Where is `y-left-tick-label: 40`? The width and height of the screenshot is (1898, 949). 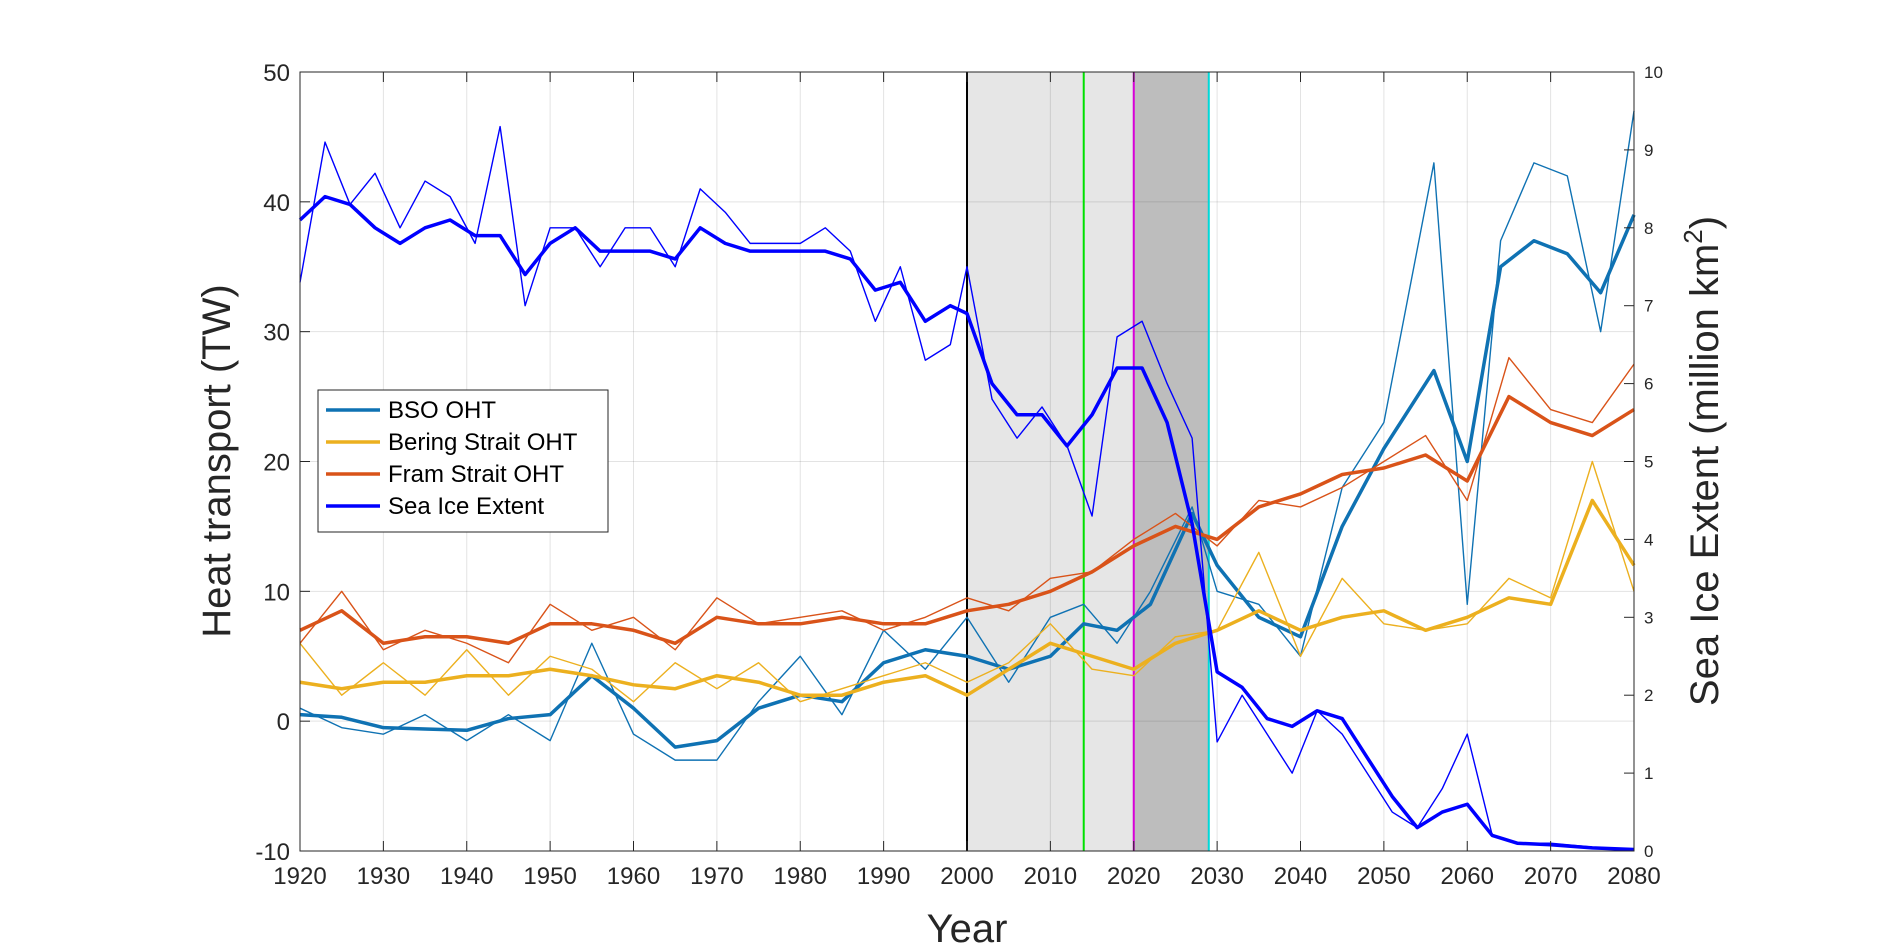
y-left-tick-label: 40 is located at coordinates (276, 203).